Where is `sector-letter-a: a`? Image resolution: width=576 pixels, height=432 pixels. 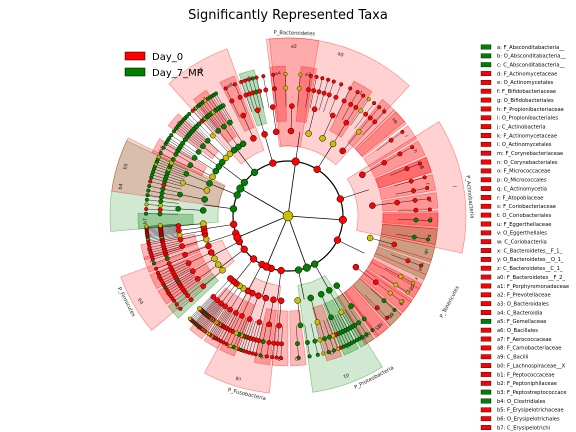 sector-letter-a: a is located at coordinates (420, 269).